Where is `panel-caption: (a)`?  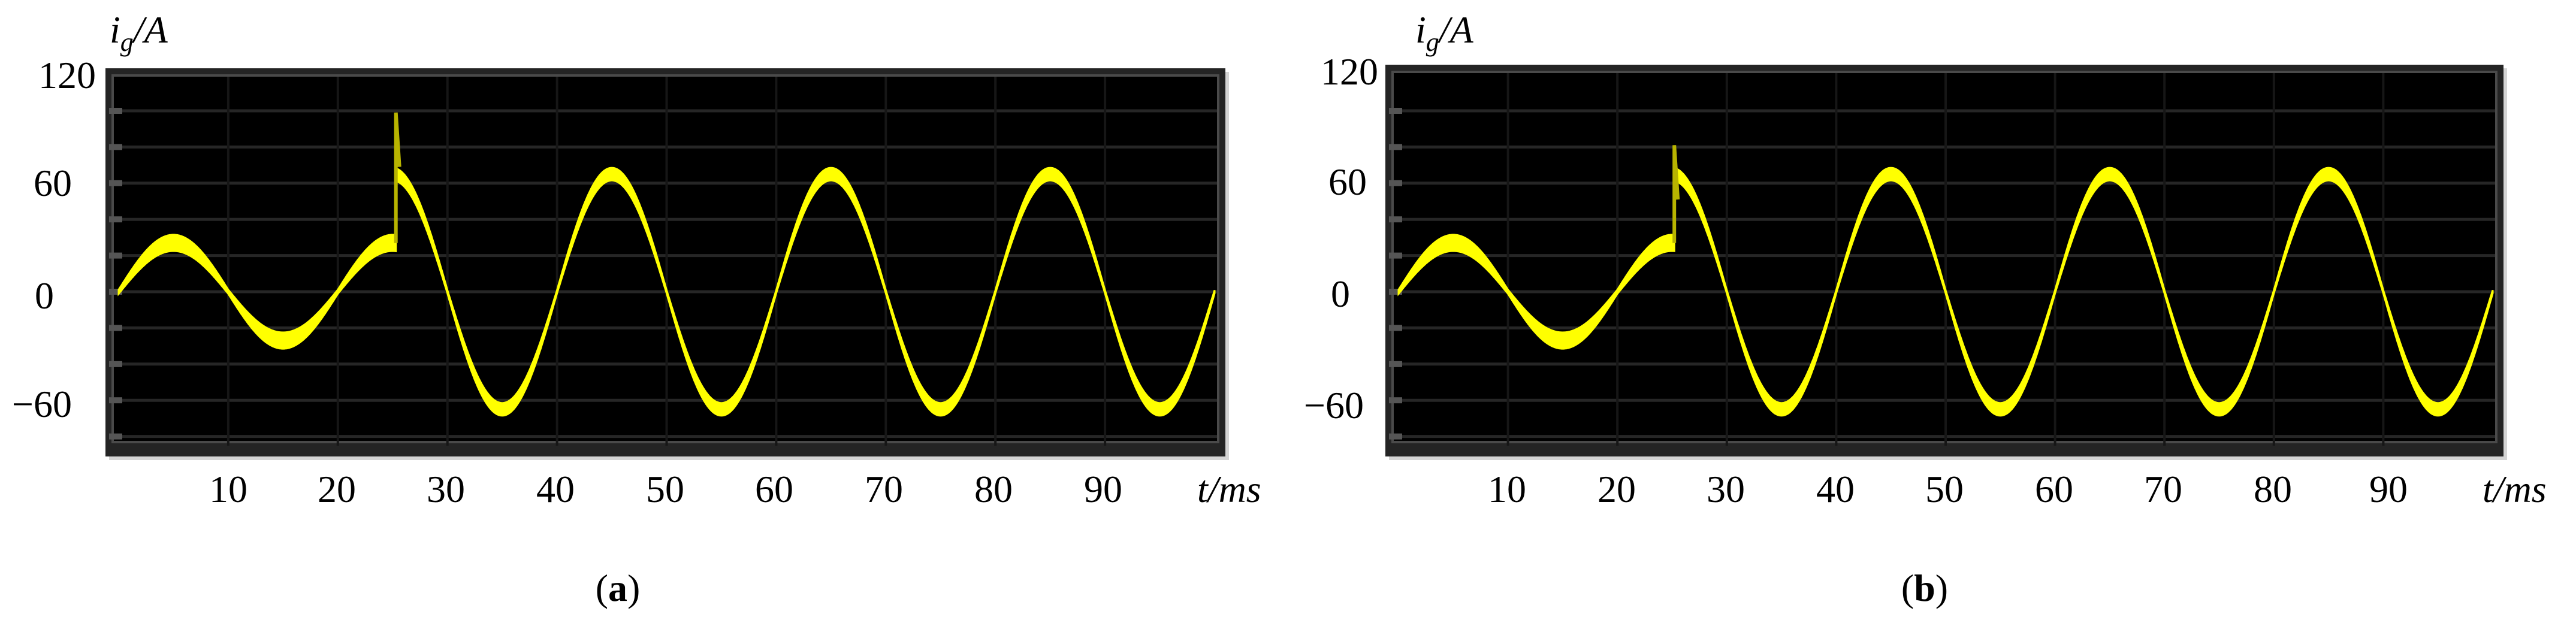
panel-caption: (a) is located at coordinates (618, 588).